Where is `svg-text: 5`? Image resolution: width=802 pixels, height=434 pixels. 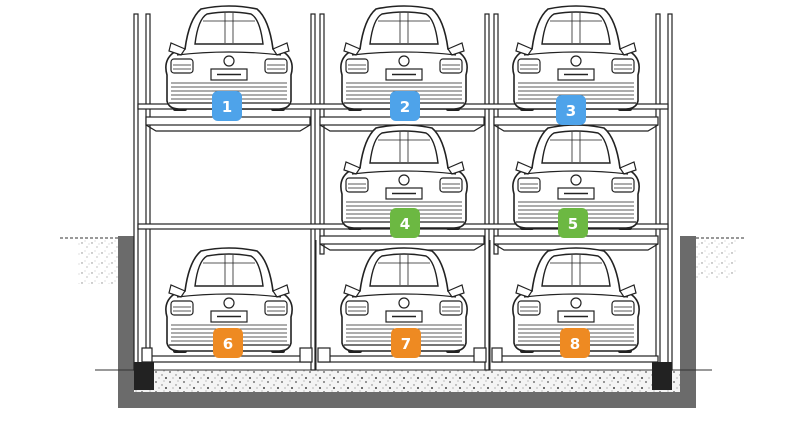
svg-text: 5 is located at coordinates (573, 224).